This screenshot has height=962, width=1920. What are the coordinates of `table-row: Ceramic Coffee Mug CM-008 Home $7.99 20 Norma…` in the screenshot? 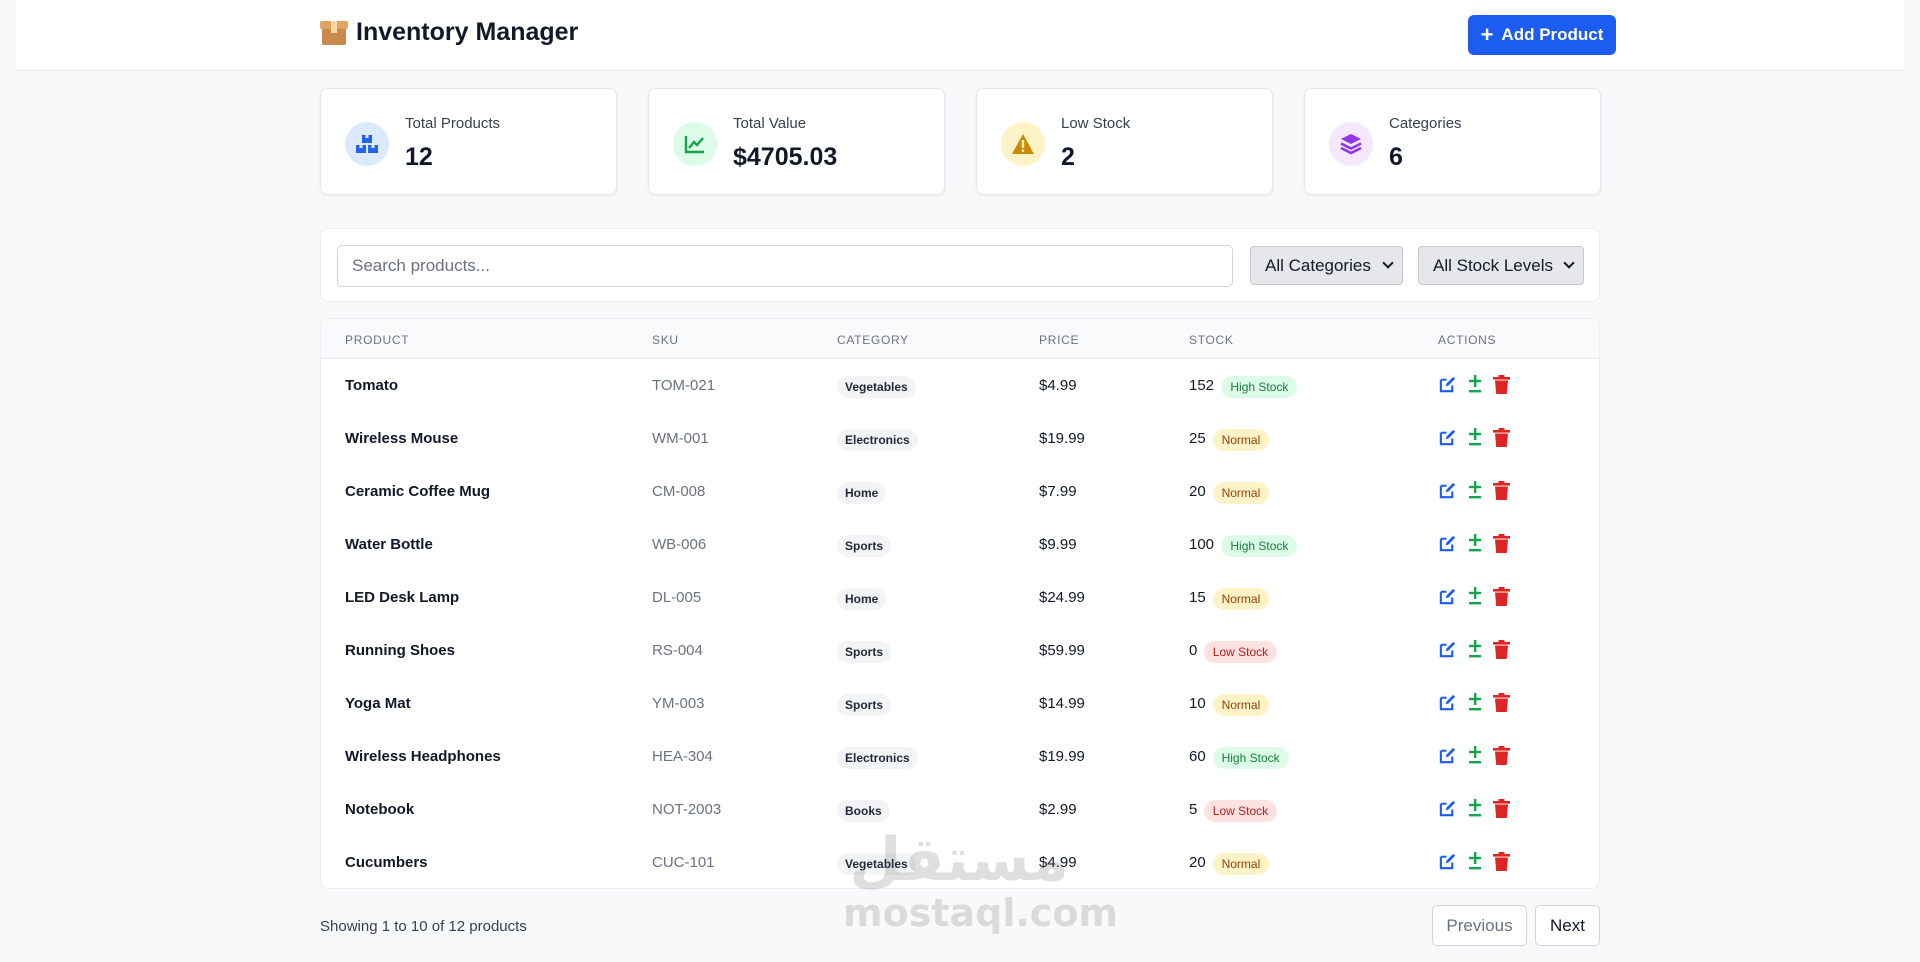 It's located at (960, 491).